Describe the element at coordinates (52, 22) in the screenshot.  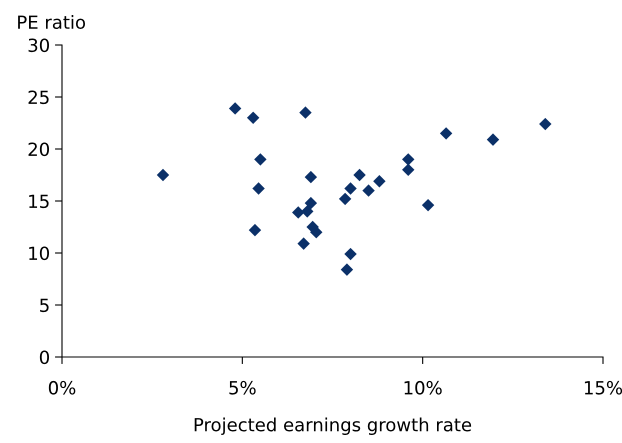
I see `y-axis-title: PE ratio` at that location.